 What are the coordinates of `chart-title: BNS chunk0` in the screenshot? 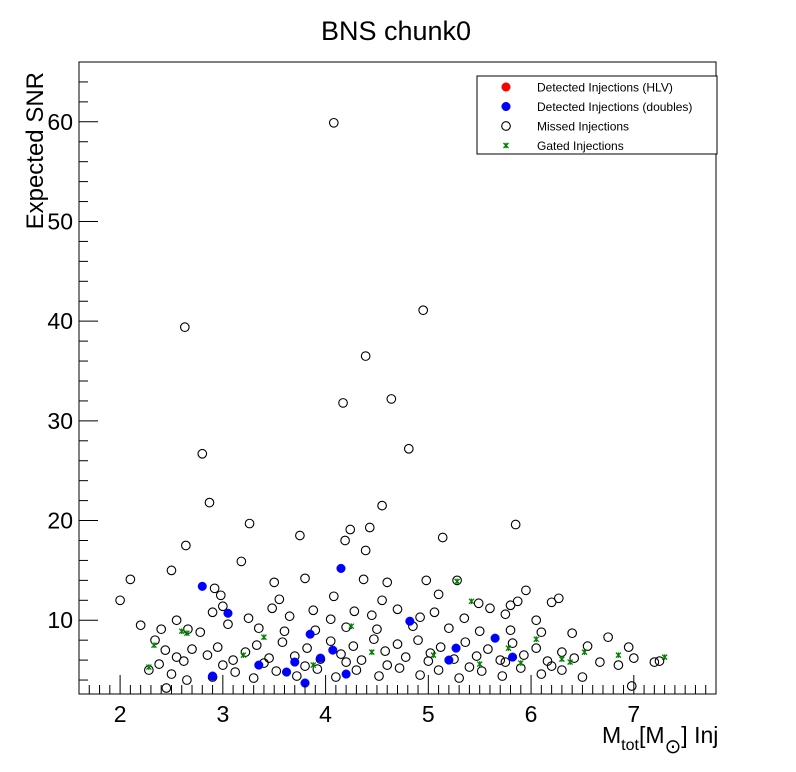 It's located at (396, 31).